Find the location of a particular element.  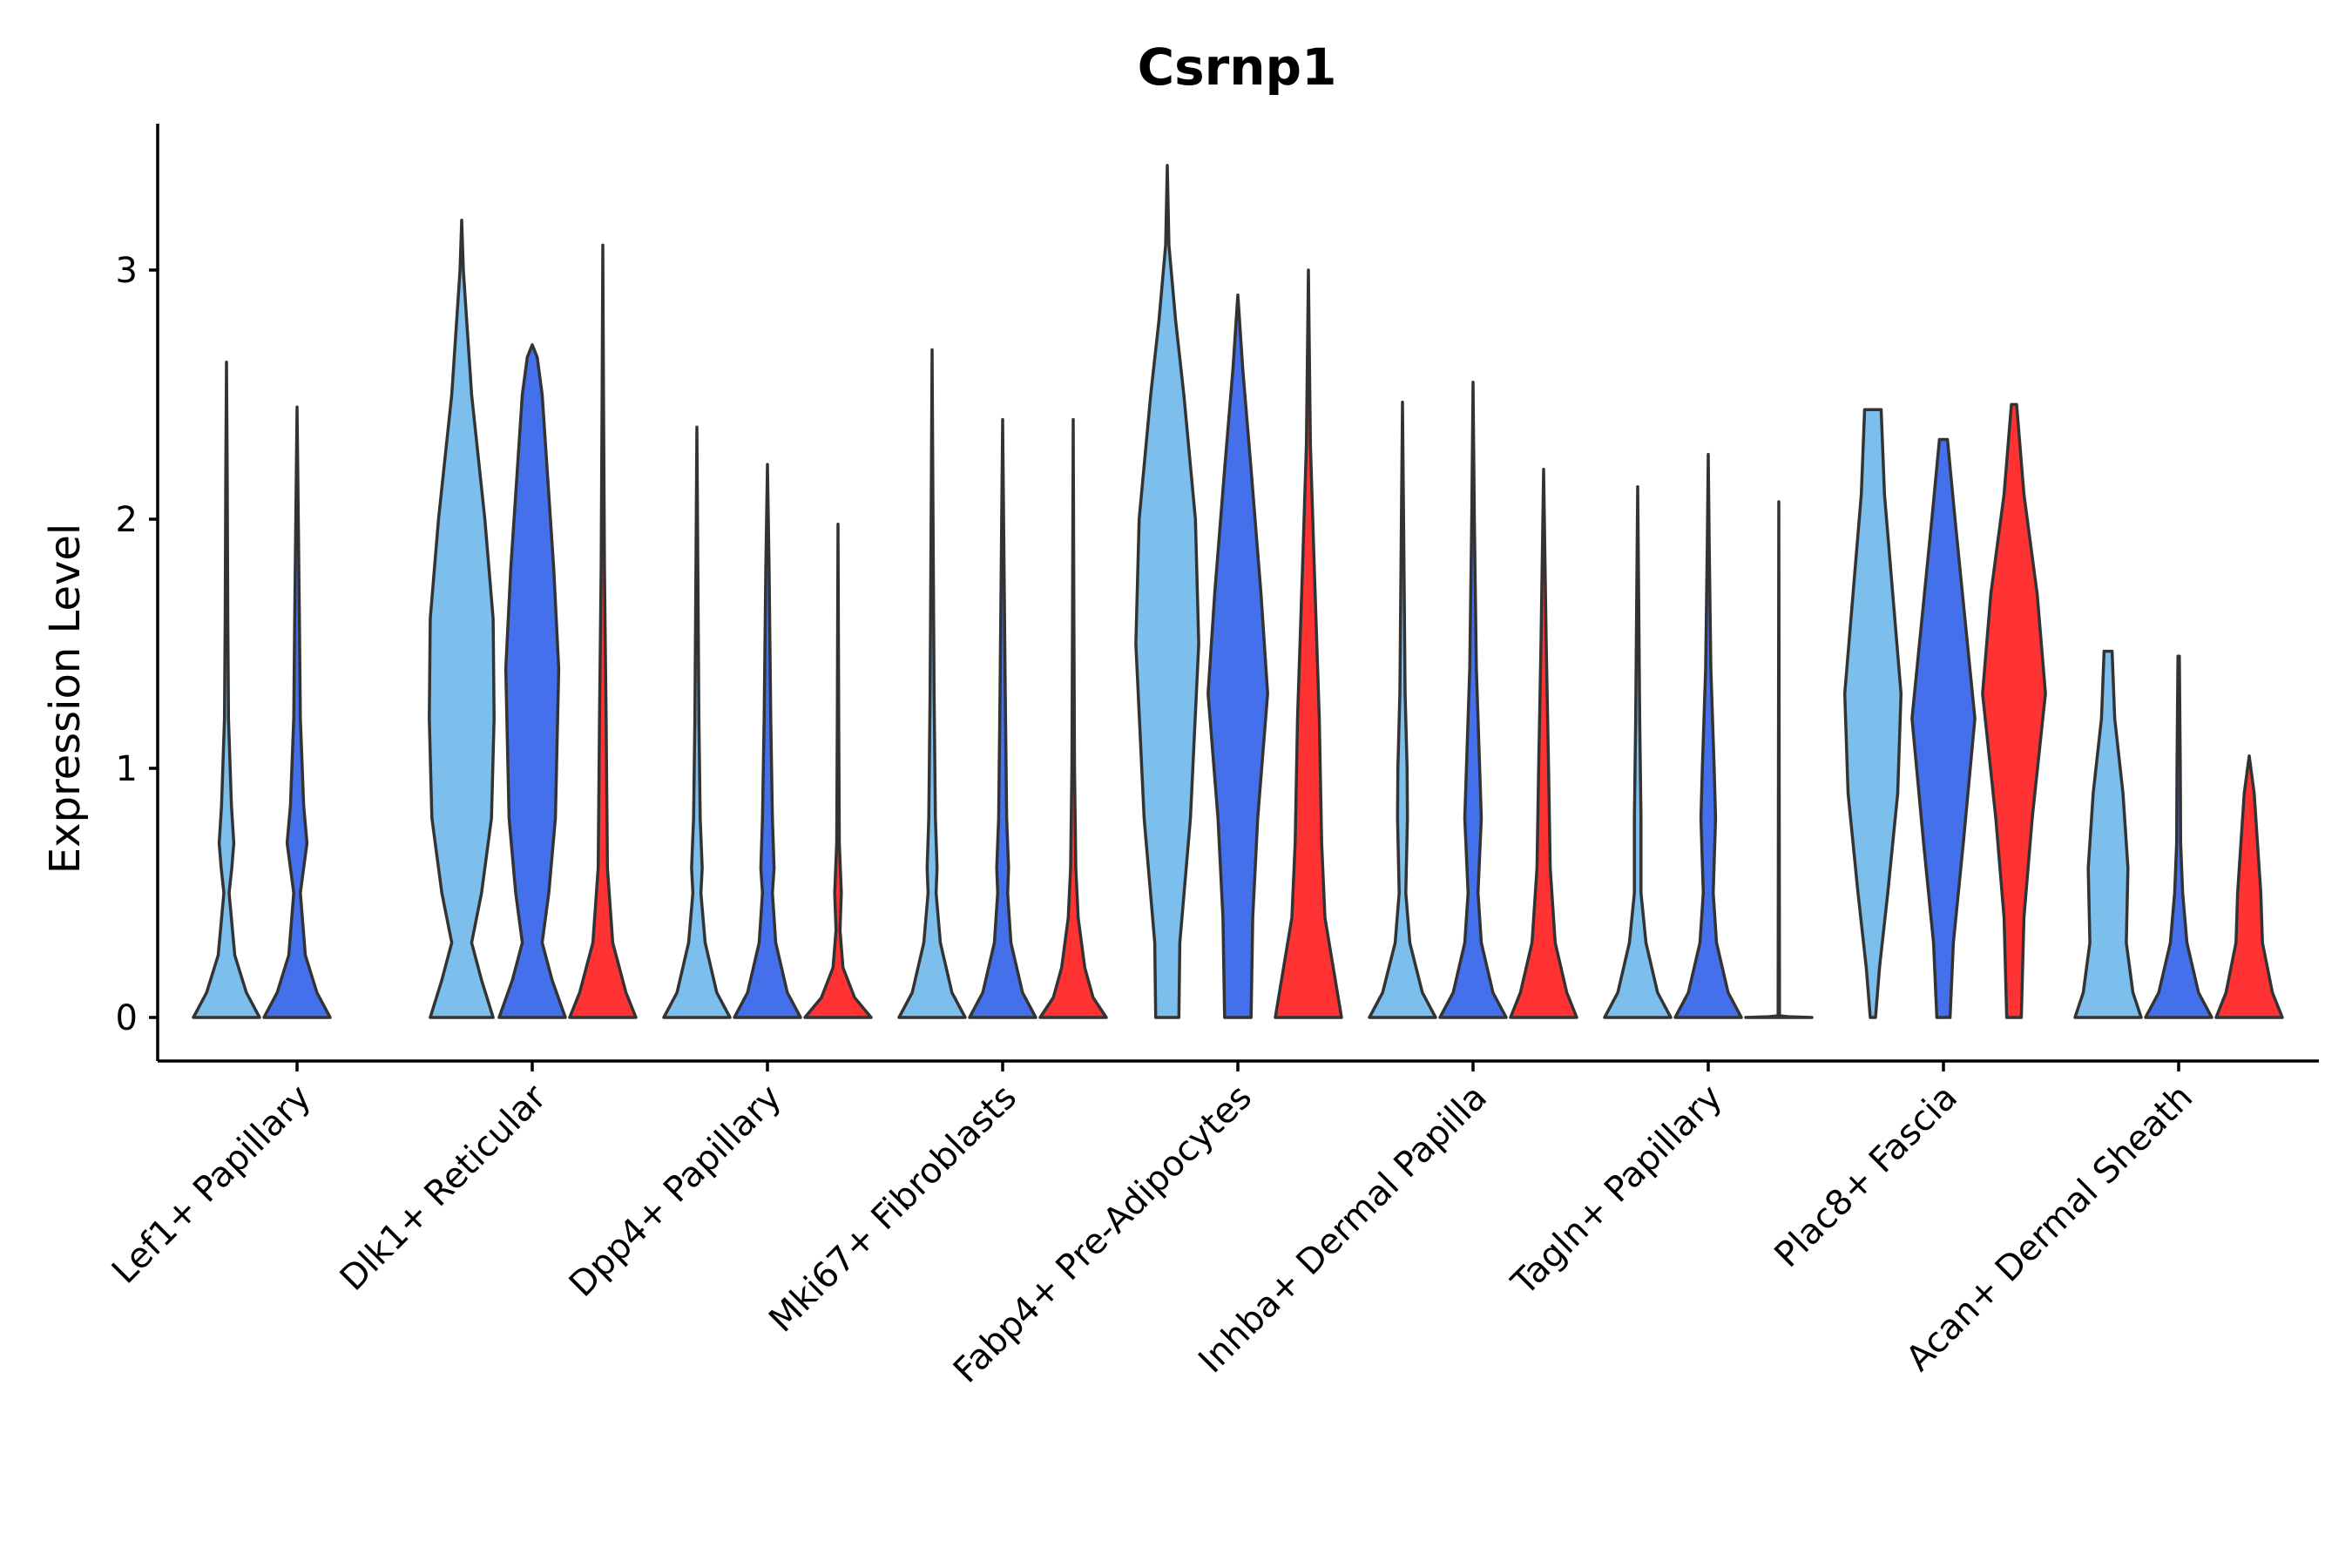

x-tick-label: Mki67+ Fibroblasts is located at coordinates (893, 1209).